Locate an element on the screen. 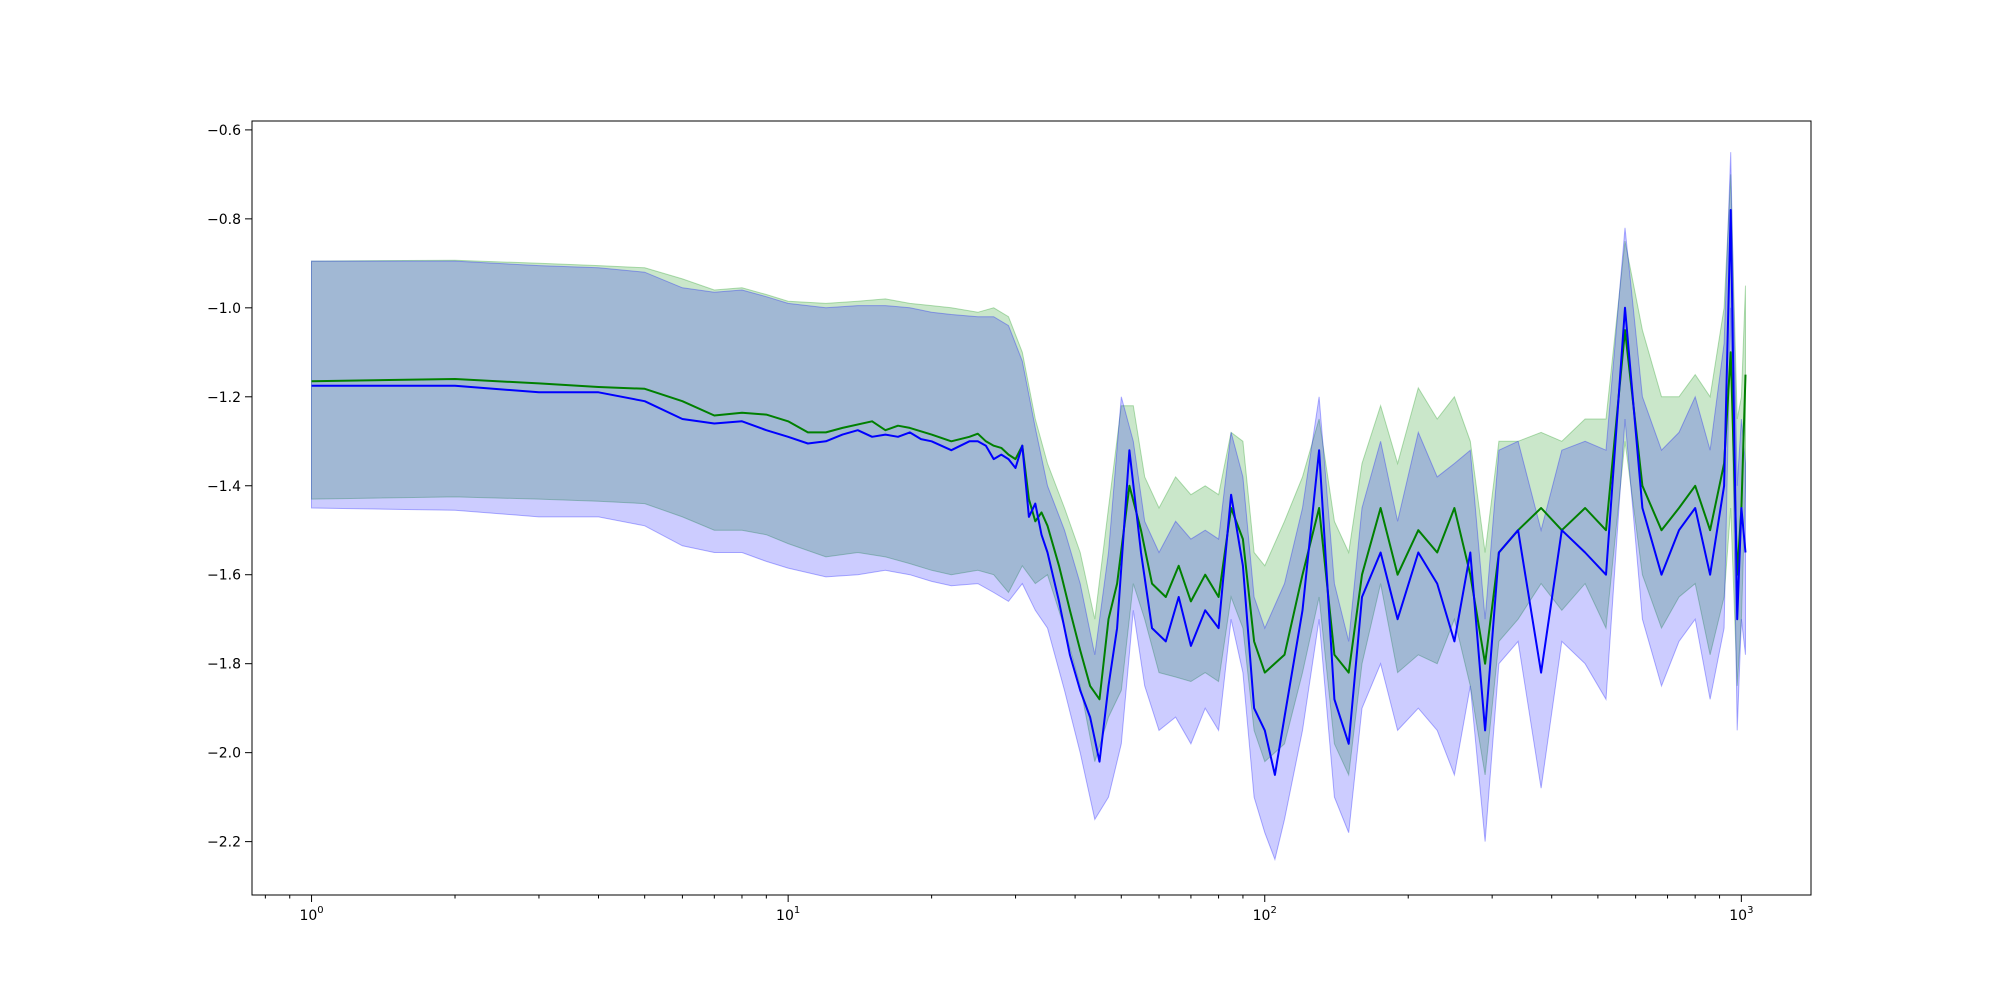  y-tick-label: −1.2 is located at coordinates (224, 398).